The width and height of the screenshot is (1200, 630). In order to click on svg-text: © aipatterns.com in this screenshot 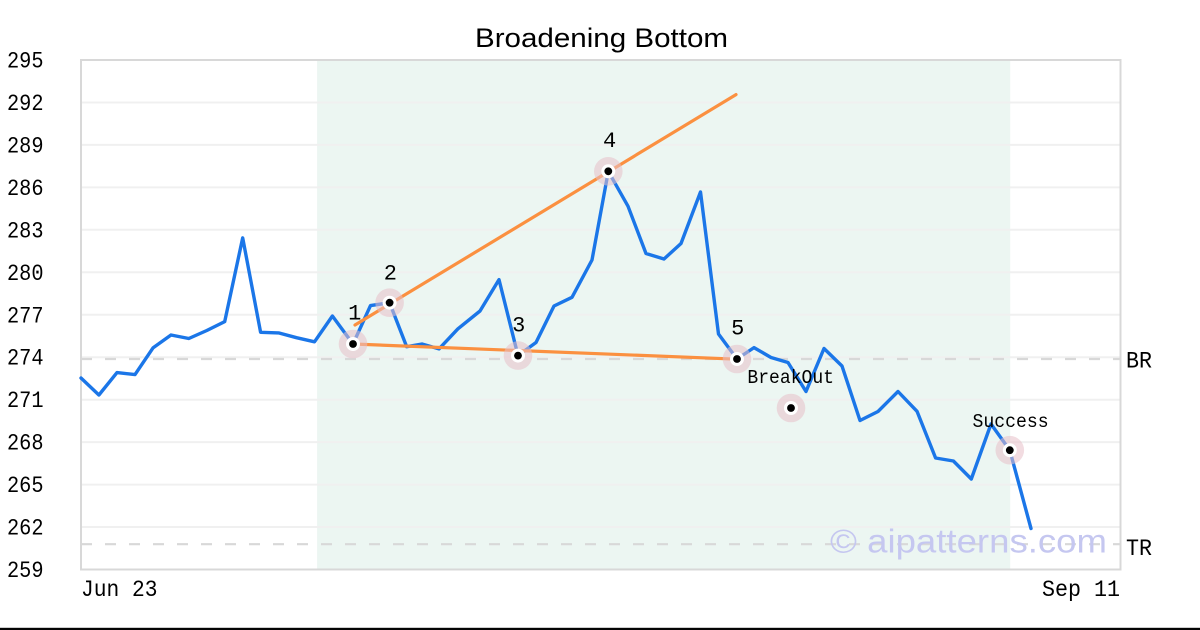, I will do `click(968, 541)`.